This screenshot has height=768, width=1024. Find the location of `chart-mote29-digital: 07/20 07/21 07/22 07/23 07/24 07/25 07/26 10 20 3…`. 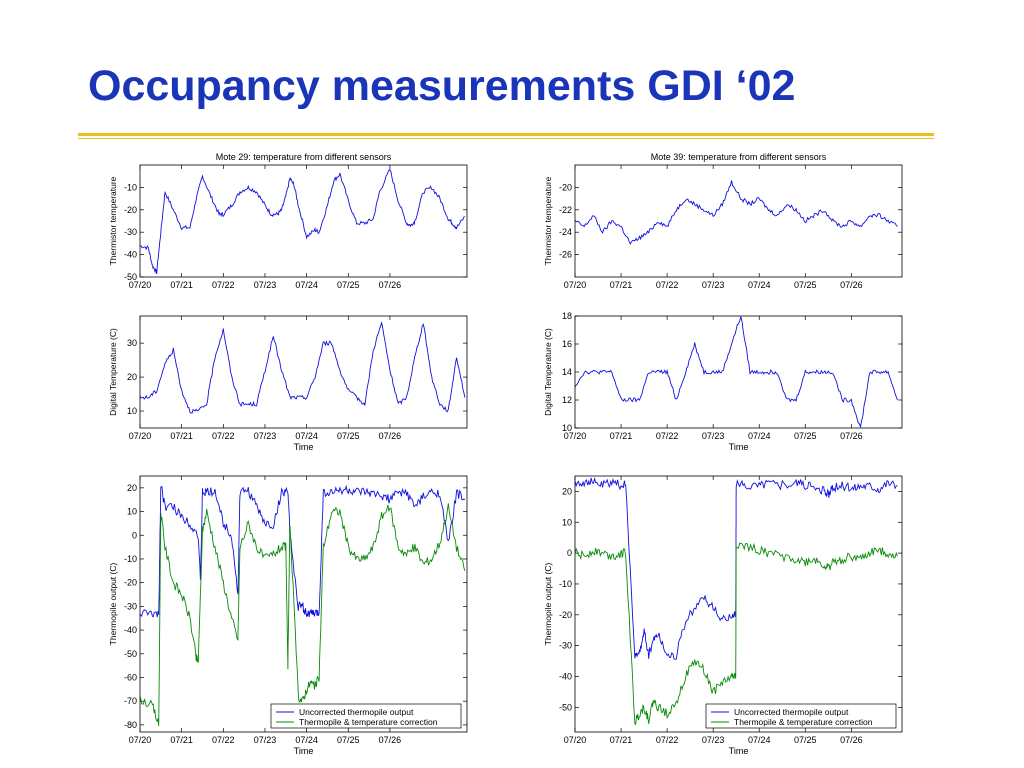

chart-mote29-digital: 07/20 07/21 07/22 07/23 07/24 07/25 07/26 10 20 3… is located at coordinates (288, 383).